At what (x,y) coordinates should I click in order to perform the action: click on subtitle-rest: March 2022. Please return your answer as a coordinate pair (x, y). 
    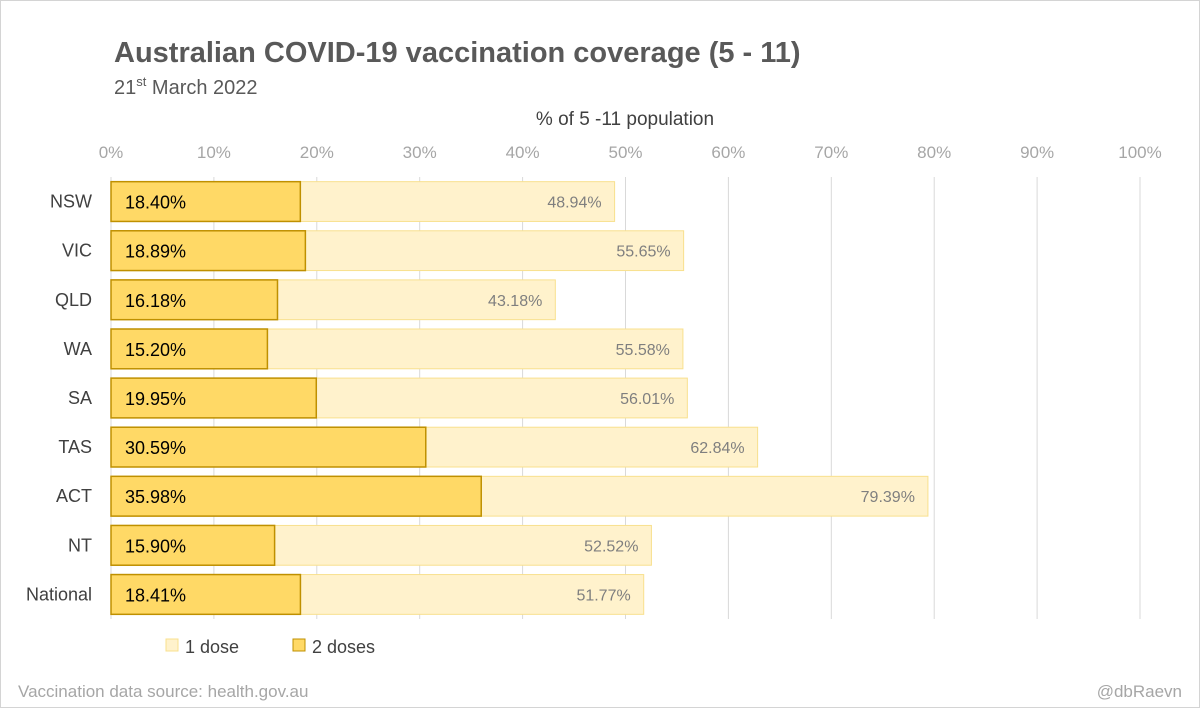
    Looking at the image, I should click on (201, 88).